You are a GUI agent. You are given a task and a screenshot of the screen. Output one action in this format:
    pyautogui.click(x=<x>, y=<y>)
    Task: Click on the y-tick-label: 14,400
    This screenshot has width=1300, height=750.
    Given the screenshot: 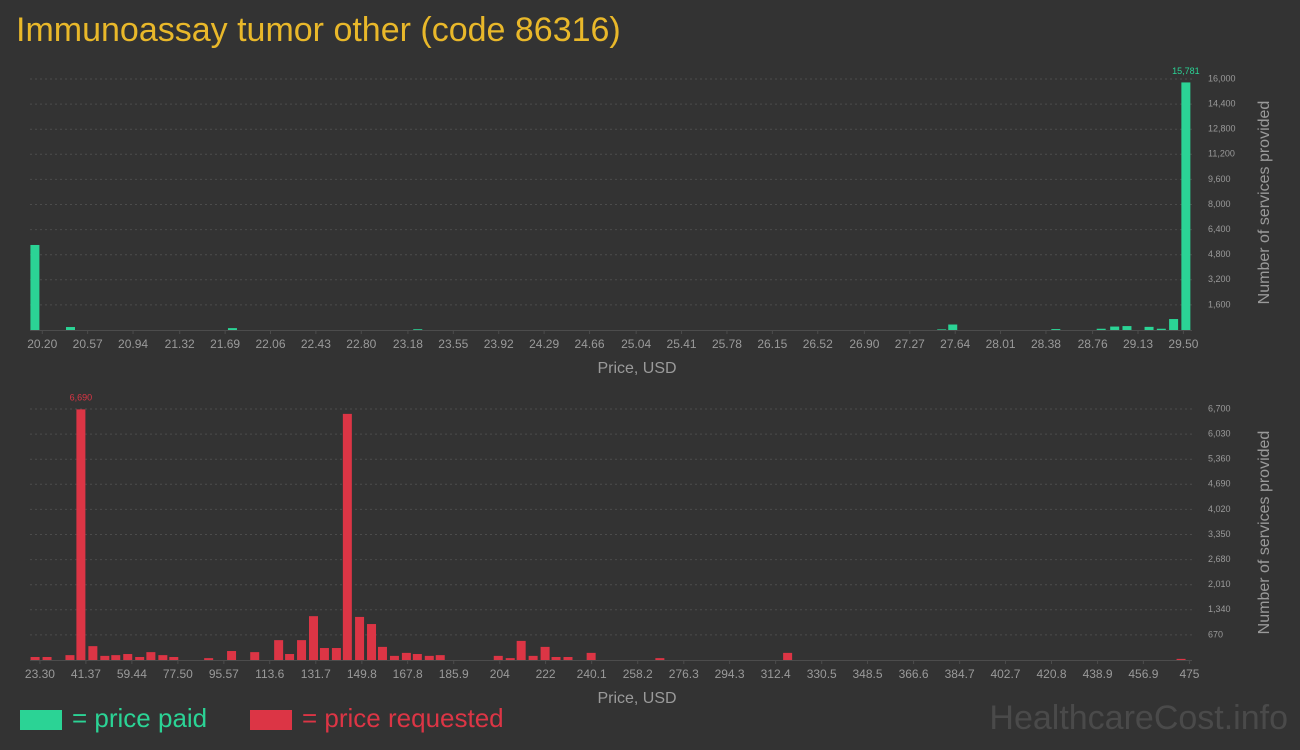 What is the action you would take?
    pyautogui.click(x=1222, y=103)
    